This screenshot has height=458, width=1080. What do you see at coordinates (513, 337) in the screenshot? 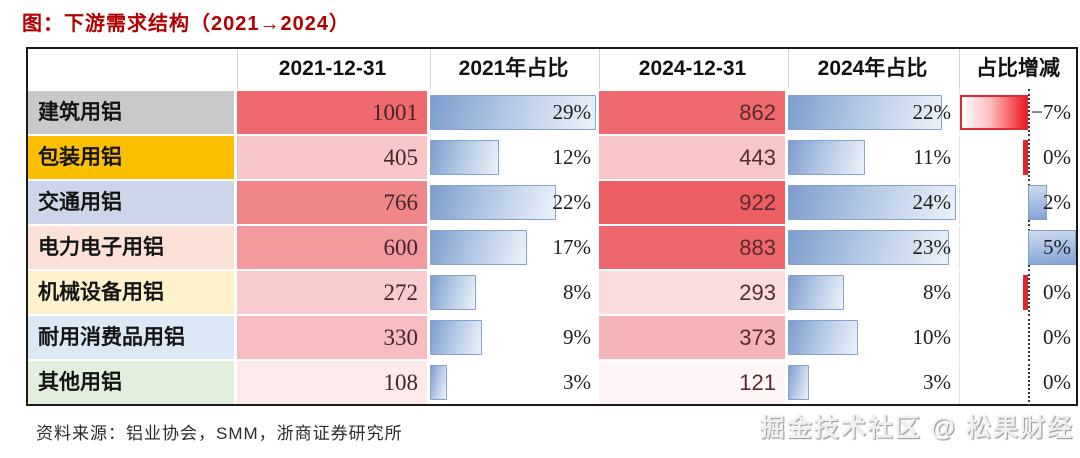
I see `pct-2021-cell: 9%` at bounding box center [513, 337].